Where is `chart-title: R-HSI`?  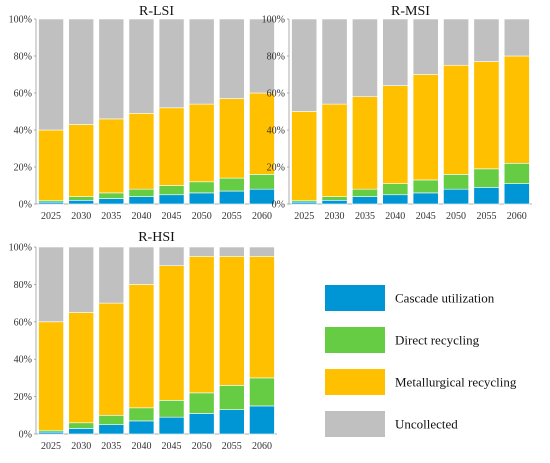 chart-title: R-HSI is located at coordinates (156, 237).